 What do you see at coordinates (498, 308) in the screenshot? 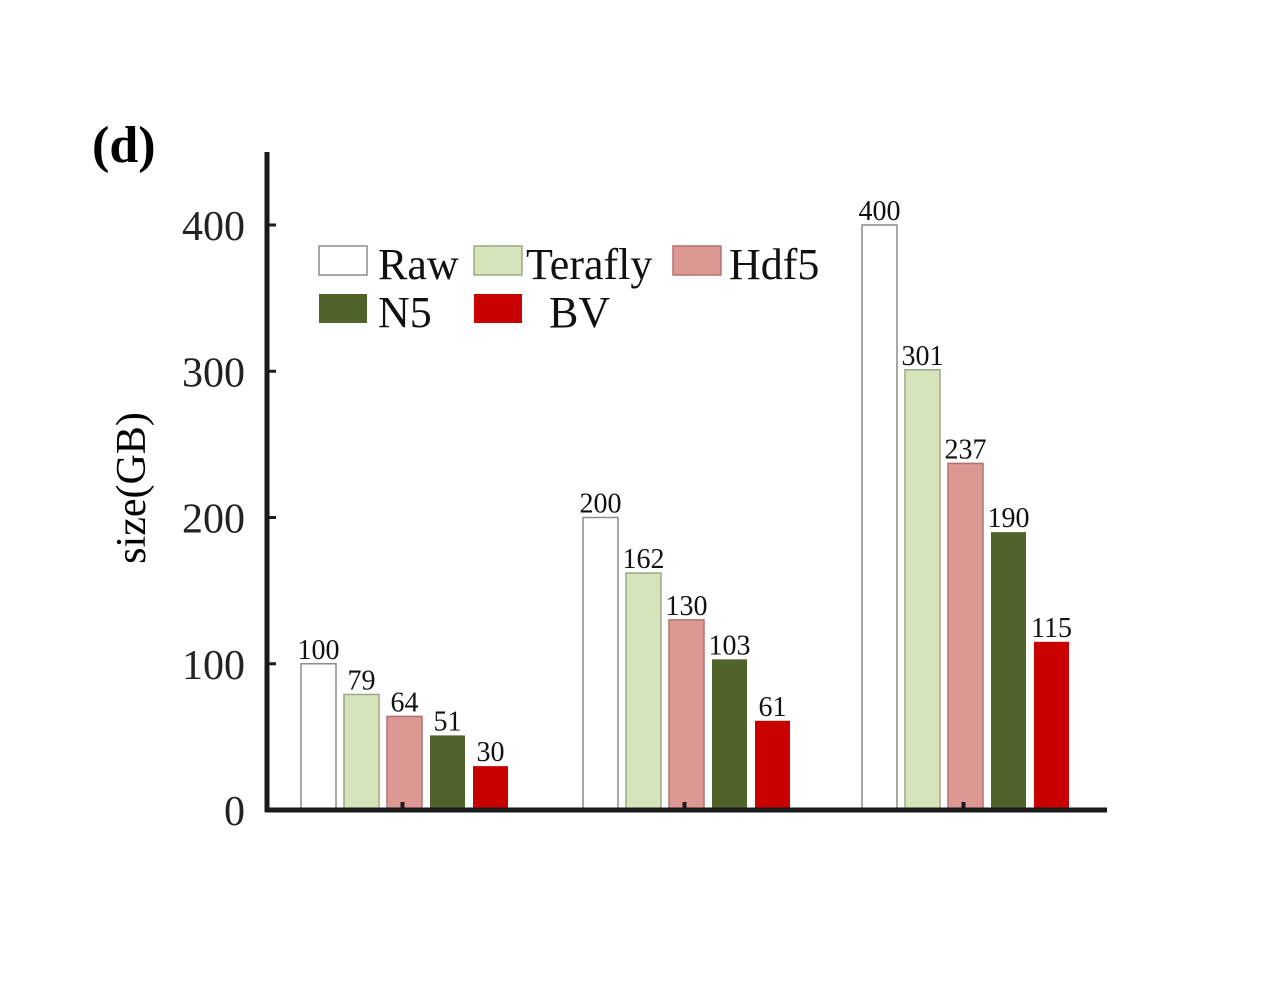
I see `legend-swatch-bv` at bounding box center [498, 308].